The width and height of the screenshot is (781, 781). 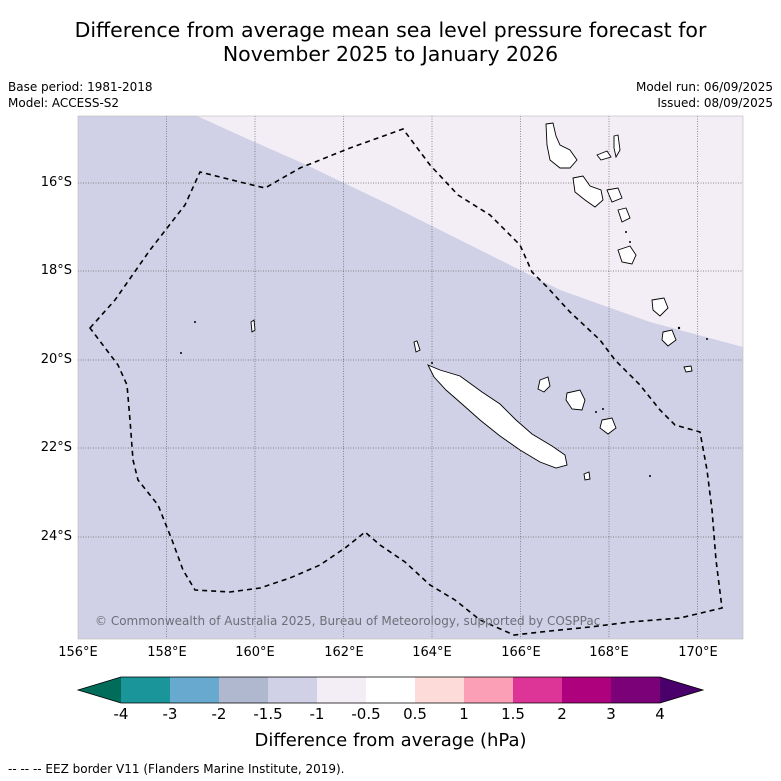 I want to click on tanna-island, so click(x=660, y=307).